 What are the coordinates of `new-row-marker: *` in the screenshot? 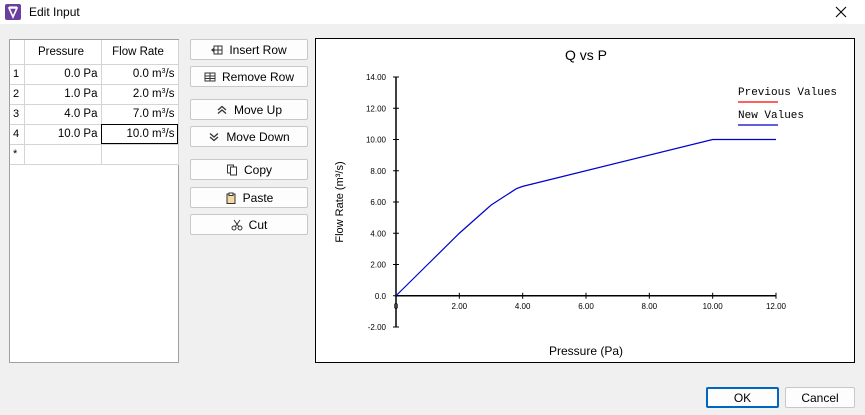 It's located at (17, 154).